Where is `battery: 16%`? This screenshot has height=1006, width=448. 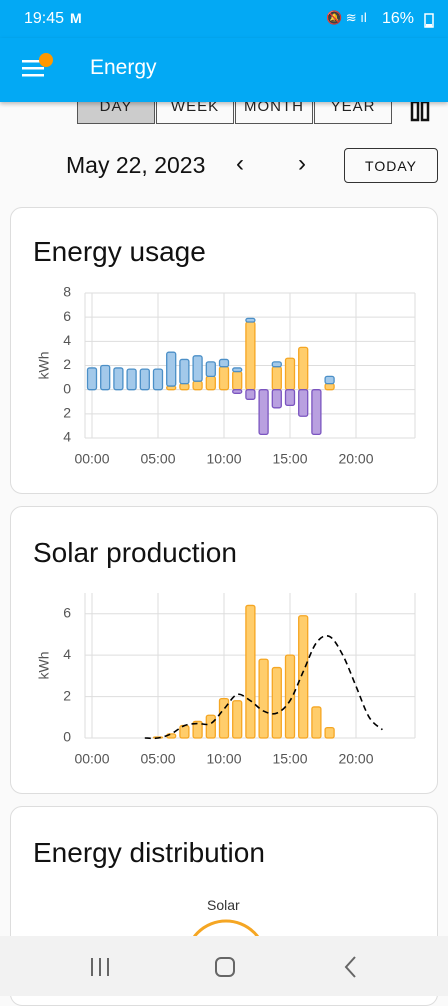 battery: 16% is located at coordinates (398, 18).